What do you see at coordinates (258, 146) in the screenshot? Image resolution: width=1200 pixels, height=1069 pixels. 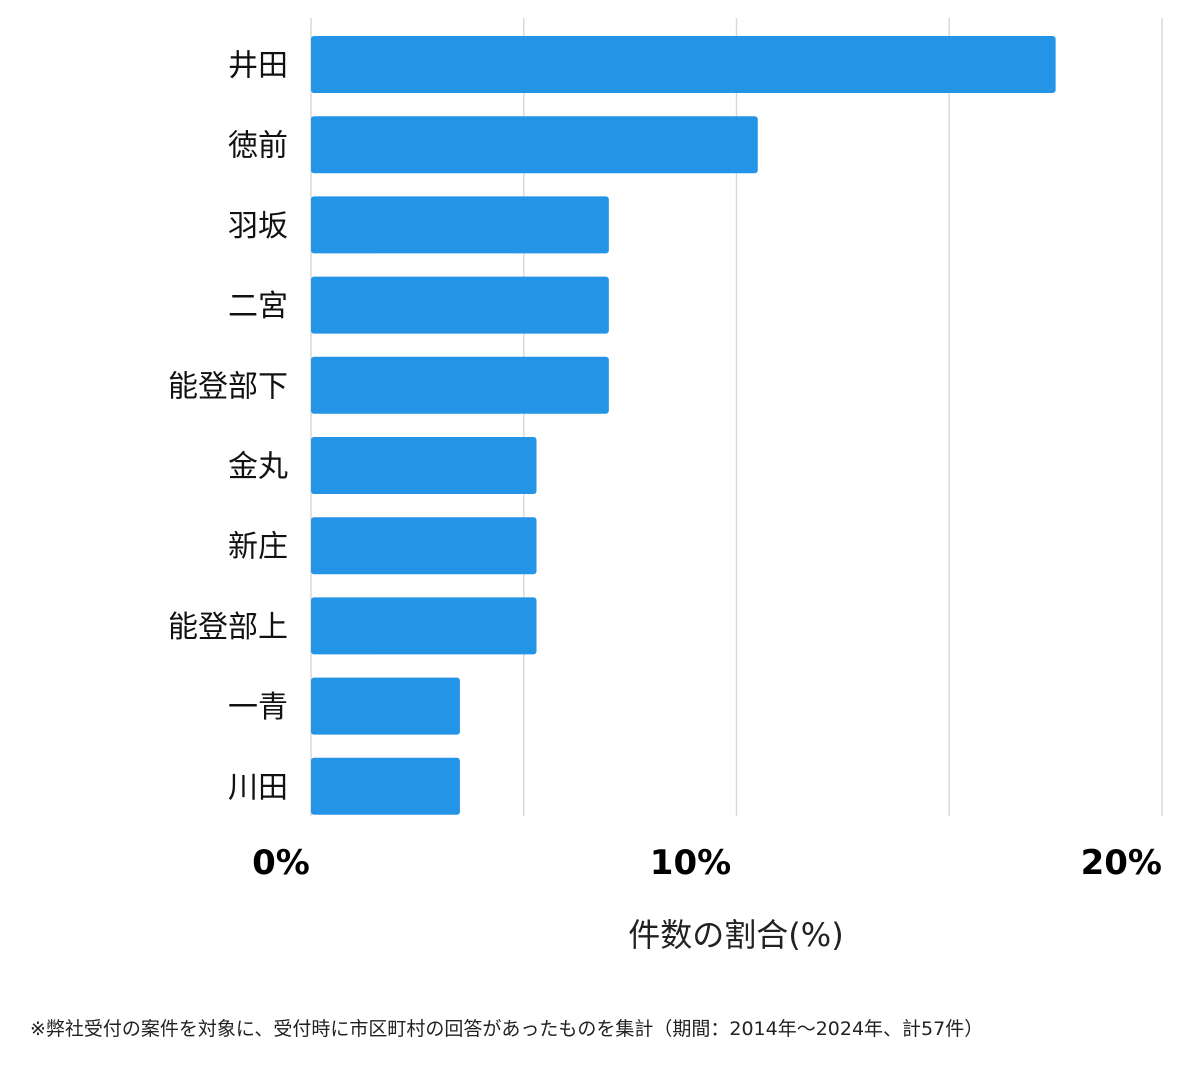 I see `category-label-1: 徳前` at bounding box center [258, 146].